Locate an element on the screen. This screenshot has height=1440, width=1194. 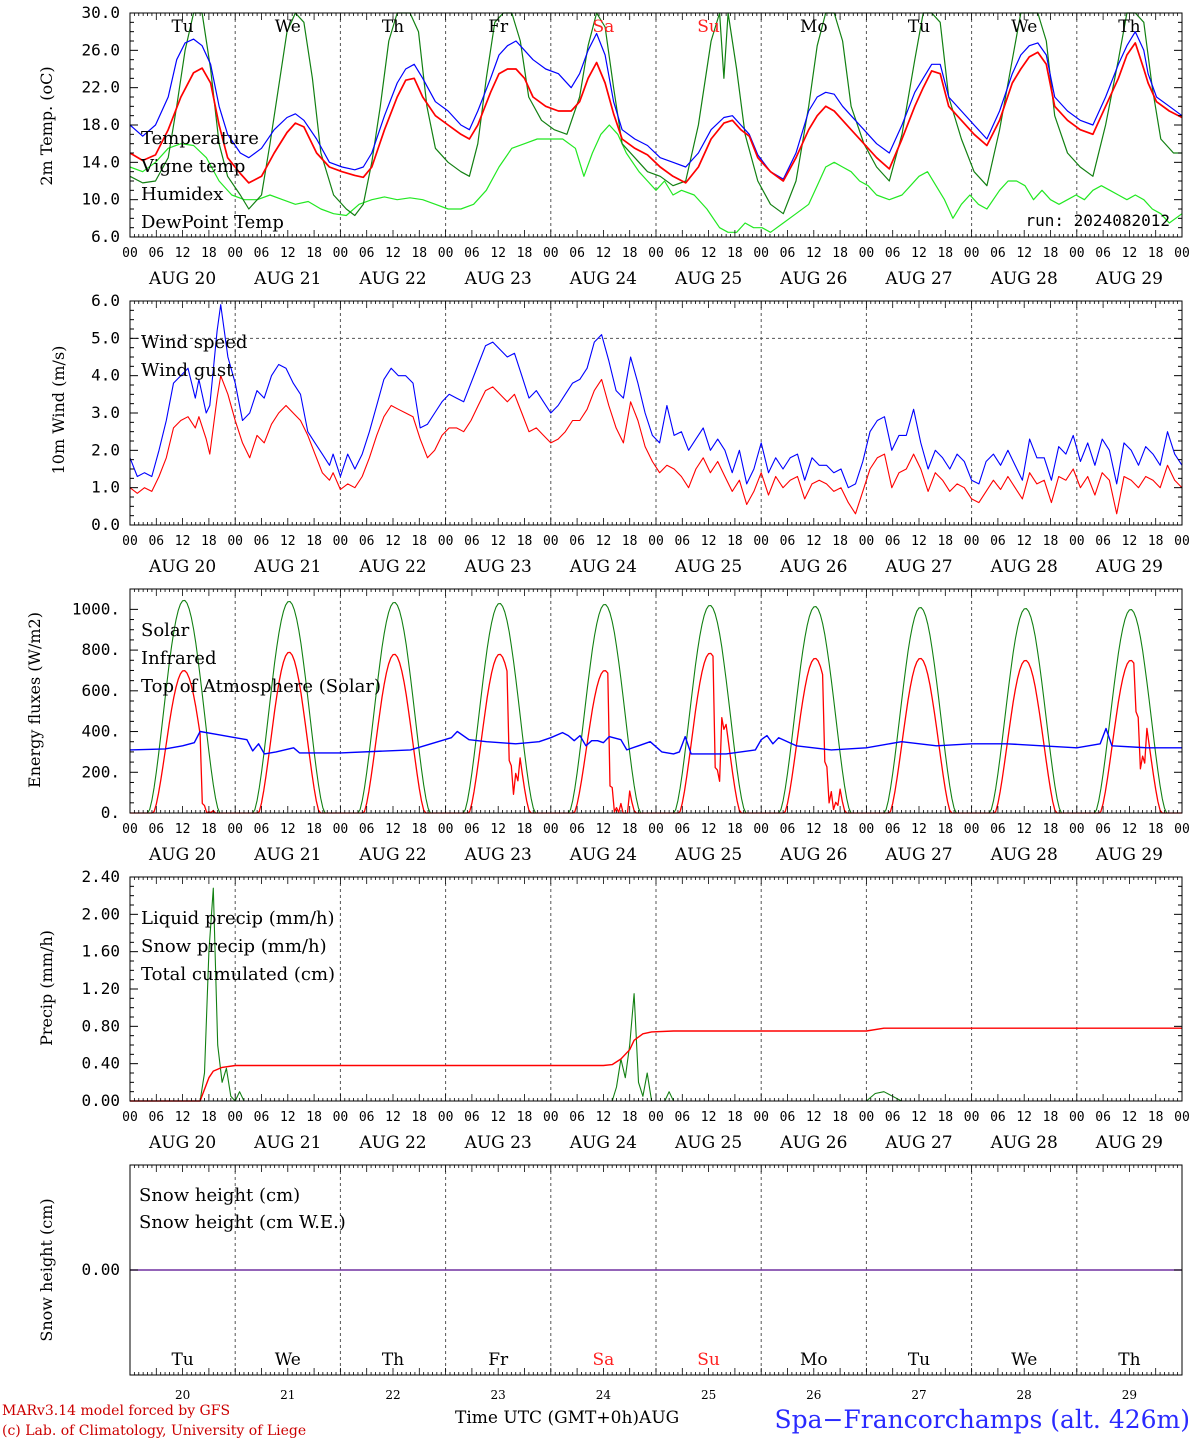
series-temperature is located at coordinates (656, 113).